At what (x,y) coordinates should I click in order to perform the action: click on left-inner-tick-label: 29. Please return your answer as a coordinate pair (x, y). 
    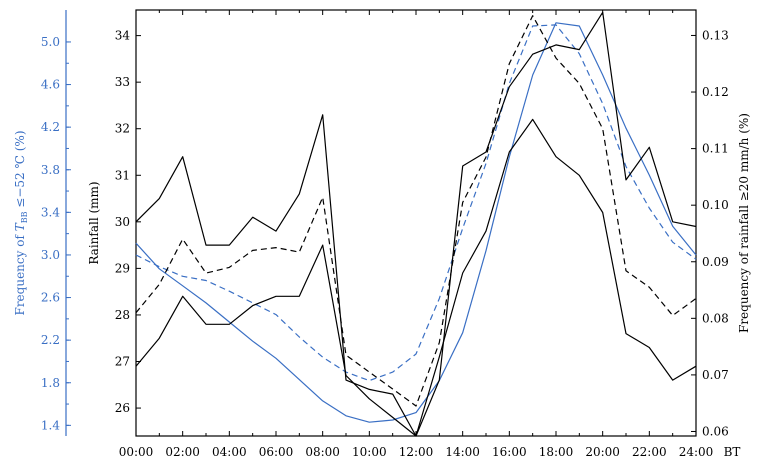
    Looking at the image, I should click on (122, 268).